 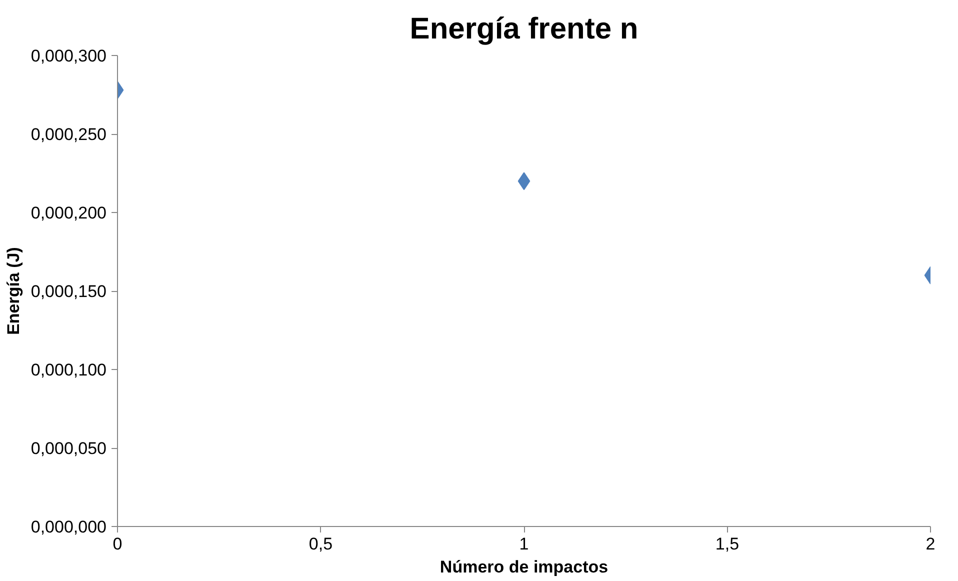 What do you see at coordinates (68, 448) in the screenshot?
I see `y-tick-label: 0,000,050` at bounding box center [68, 448].